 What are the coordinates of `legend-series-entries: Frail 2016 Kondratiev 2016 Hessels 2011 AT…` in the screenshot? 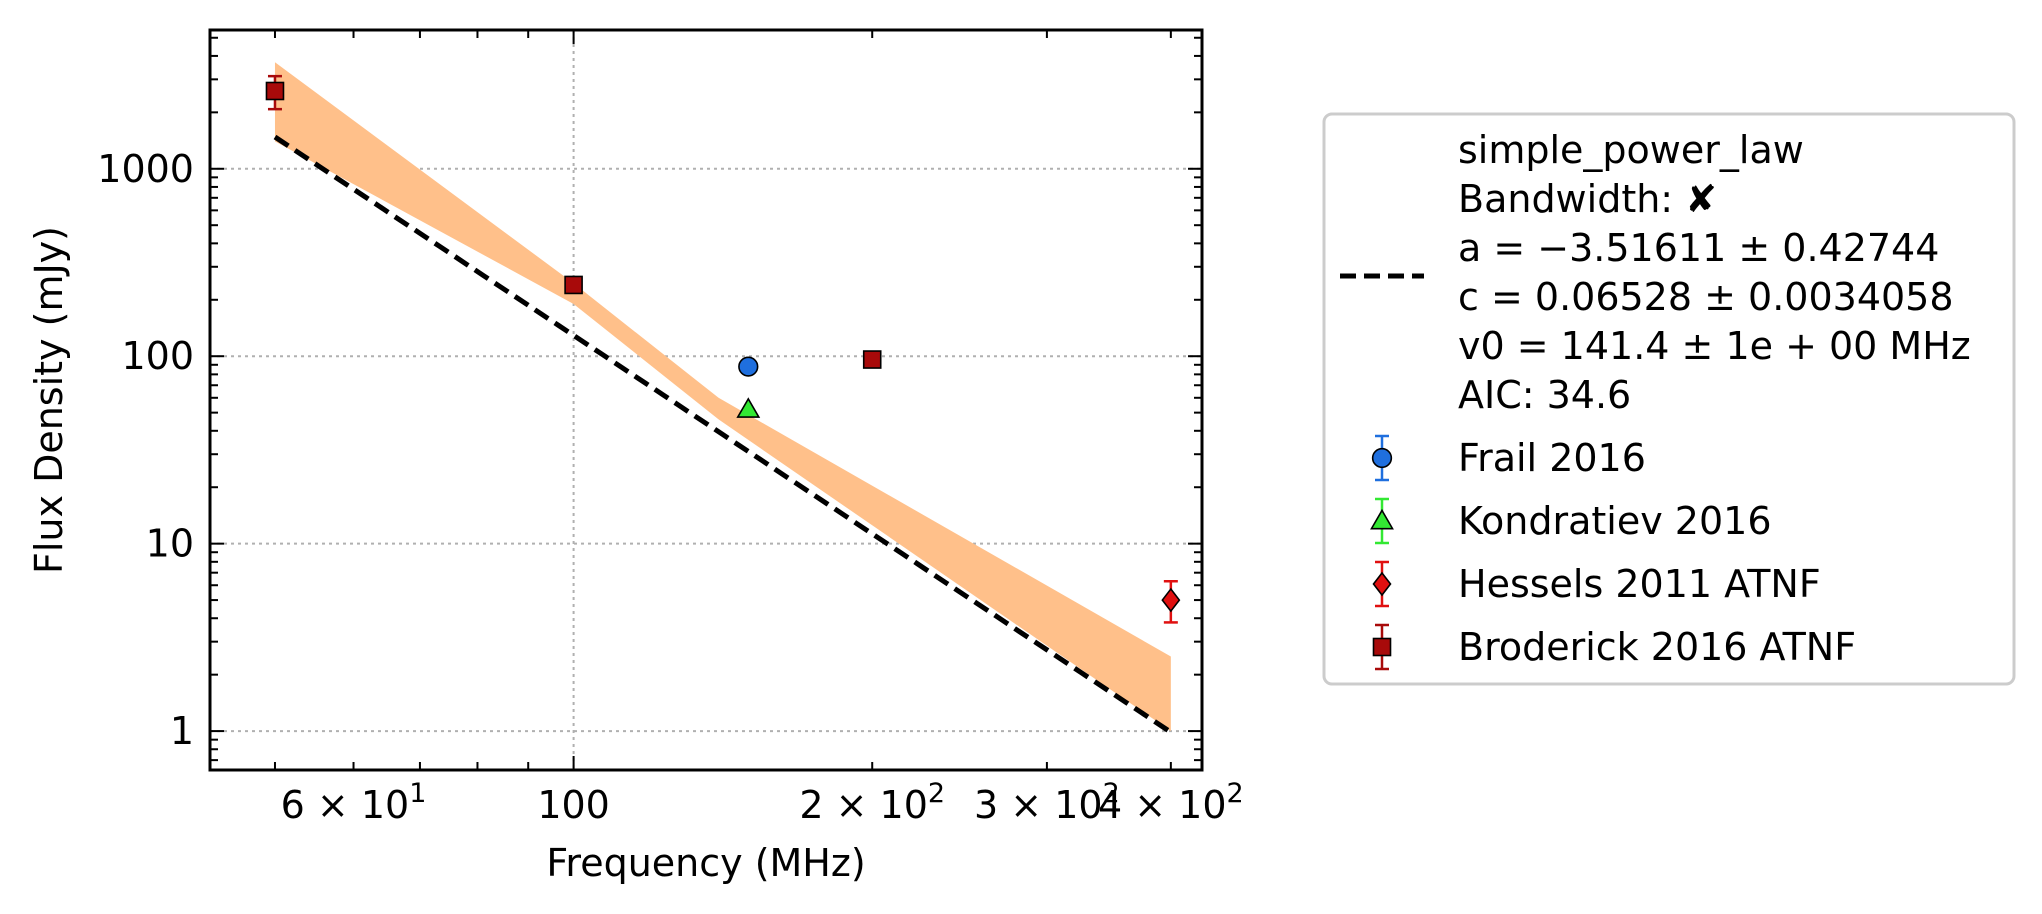 It's located at (1613, 552).